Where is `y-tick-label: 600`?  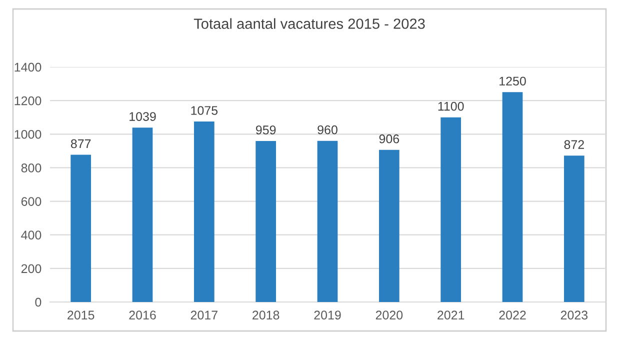 y-tick-label: 600 is located at coordinates (31, 201).